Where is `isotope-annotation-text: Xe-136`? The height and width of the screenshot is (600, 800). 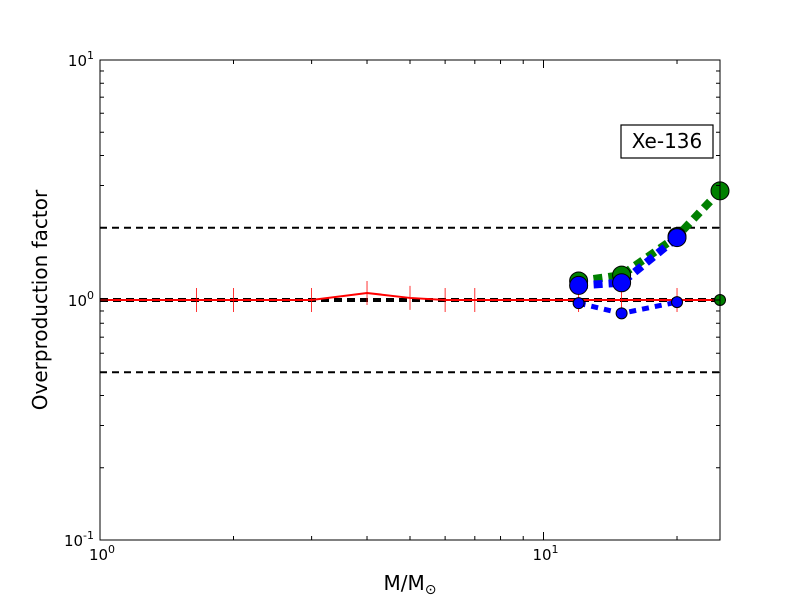
isotope-annotation-text: Xe-136 is located at coordinates (667, 141).